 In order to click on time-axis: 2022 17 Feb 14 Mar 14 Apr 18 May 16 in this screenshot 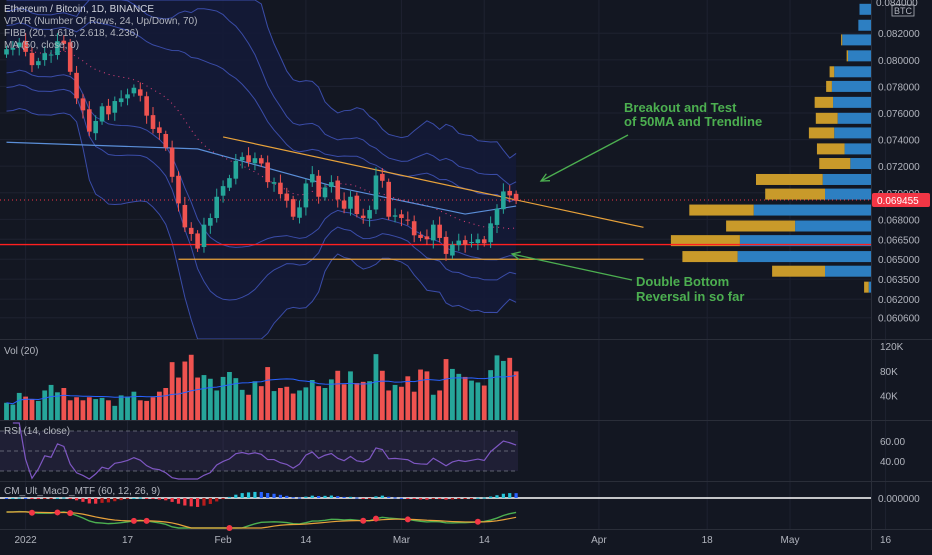, I will do `click(452, 540)`.